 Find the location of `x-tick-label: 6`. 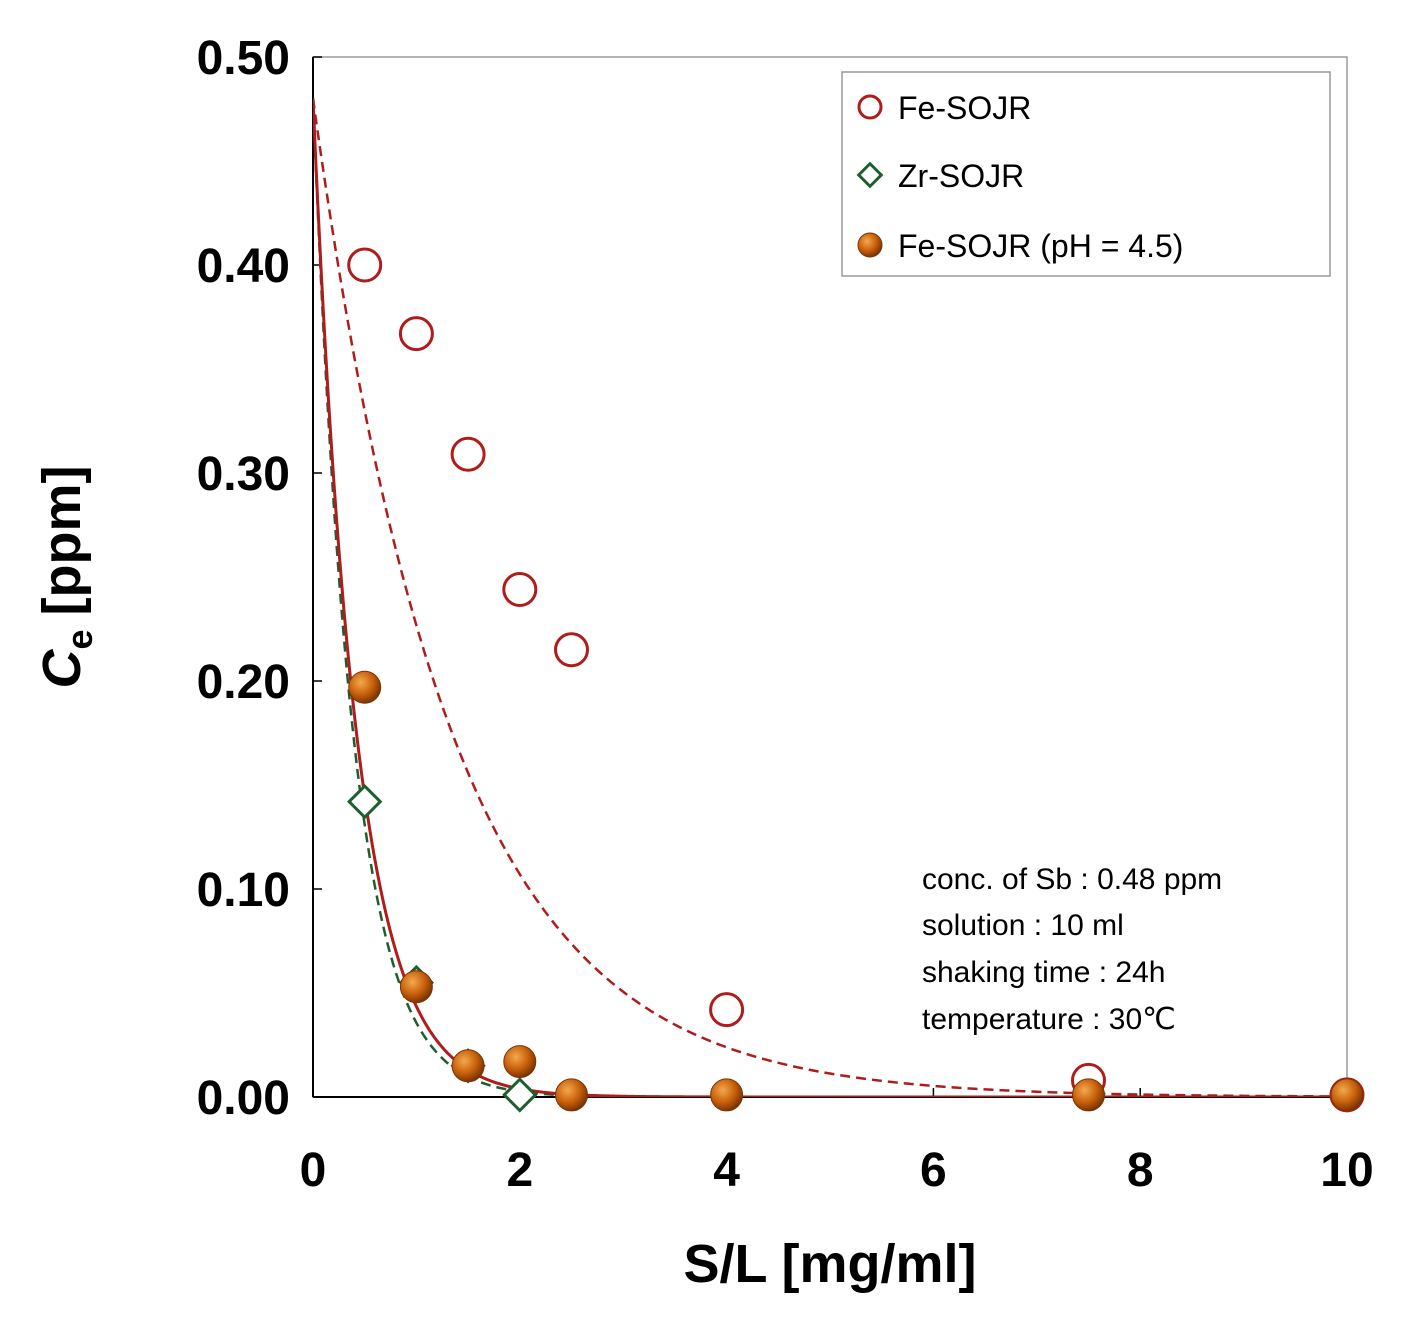

x-tick-label: 6 is located at coordinates (933, 1170).